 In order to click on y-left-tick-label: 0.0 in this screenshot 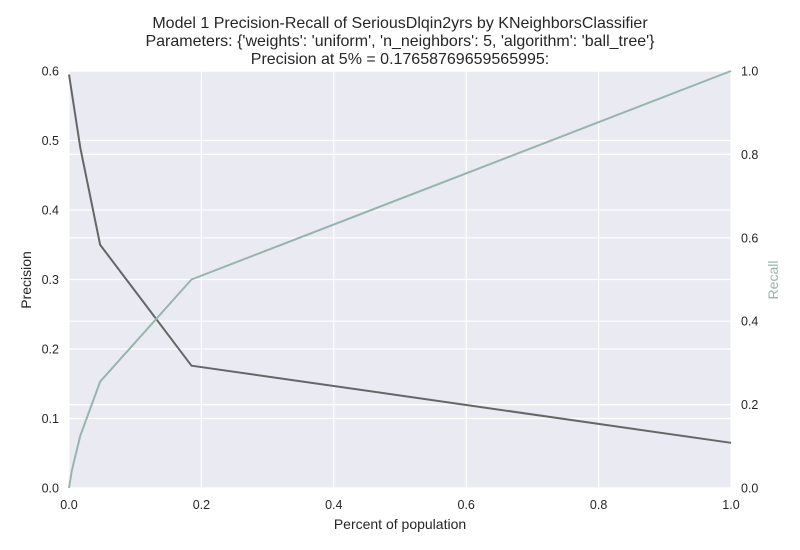, I will do `click(50, 489)`.